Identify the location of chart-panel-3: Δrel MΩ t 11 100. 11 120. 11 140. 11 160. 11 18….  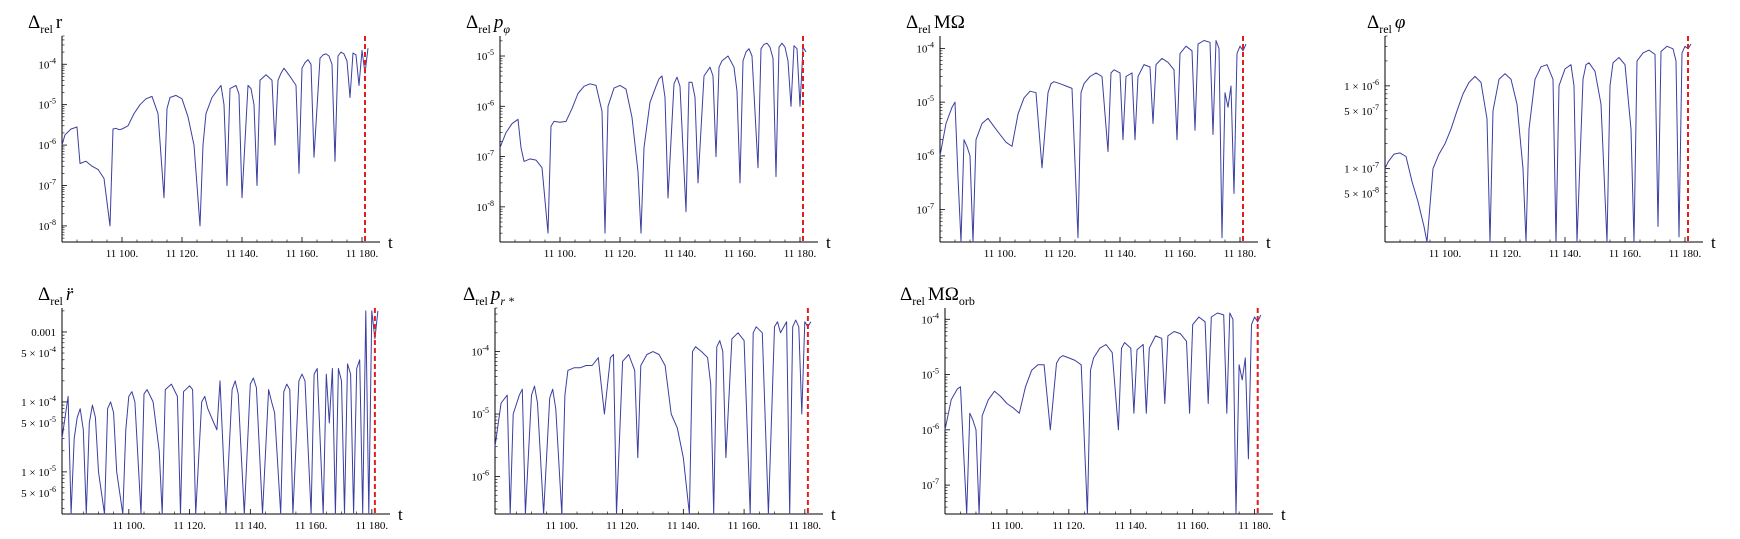
(1088, 136).